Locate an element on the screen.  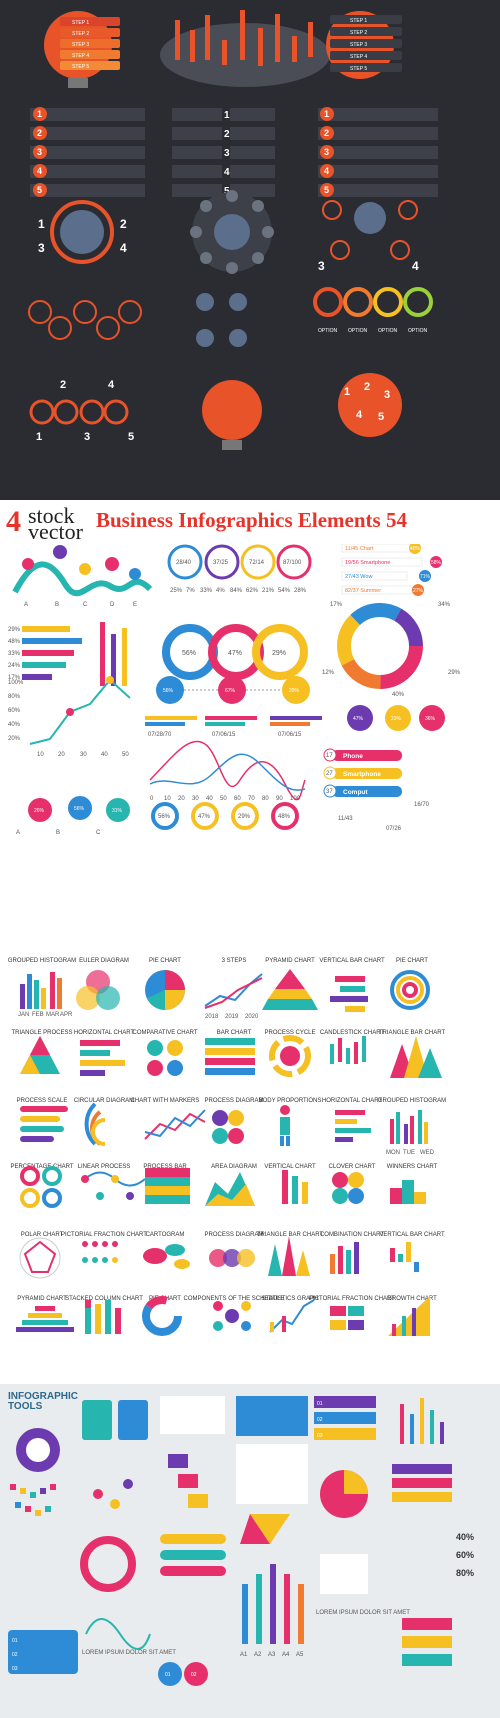
head-bottom-icon is located at coordinates (370, 405).